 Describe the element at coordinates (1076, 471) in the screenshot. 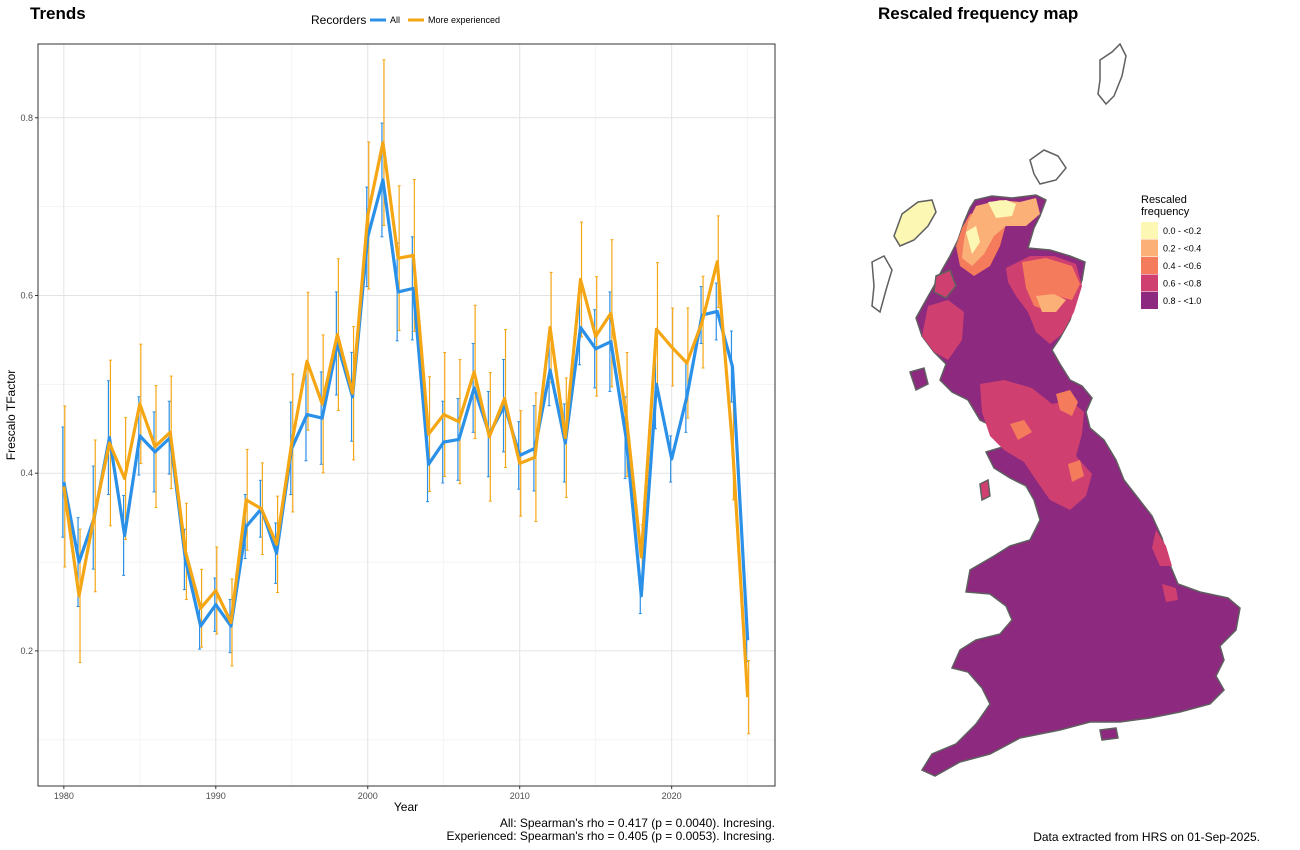

I see `map-region-orange-east` at that location.